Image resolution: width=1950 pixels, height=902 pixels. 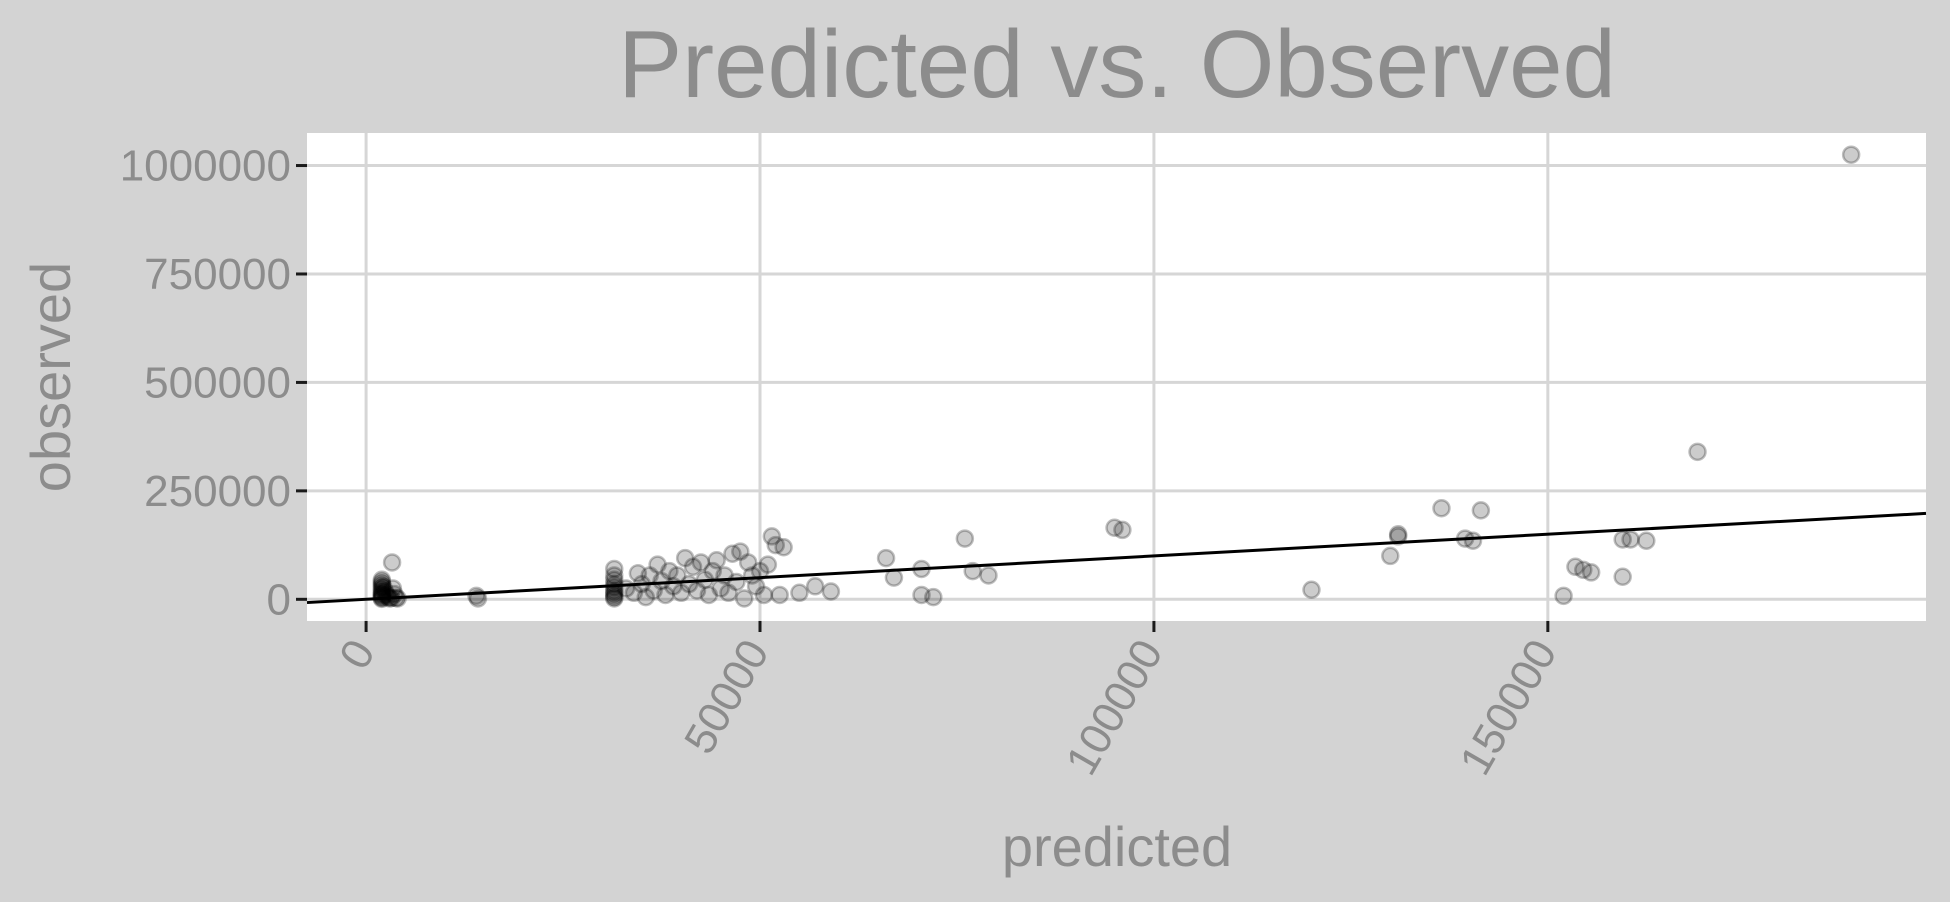 I want to click on x-tick-label: 150000, so click(x=1509, y=708).